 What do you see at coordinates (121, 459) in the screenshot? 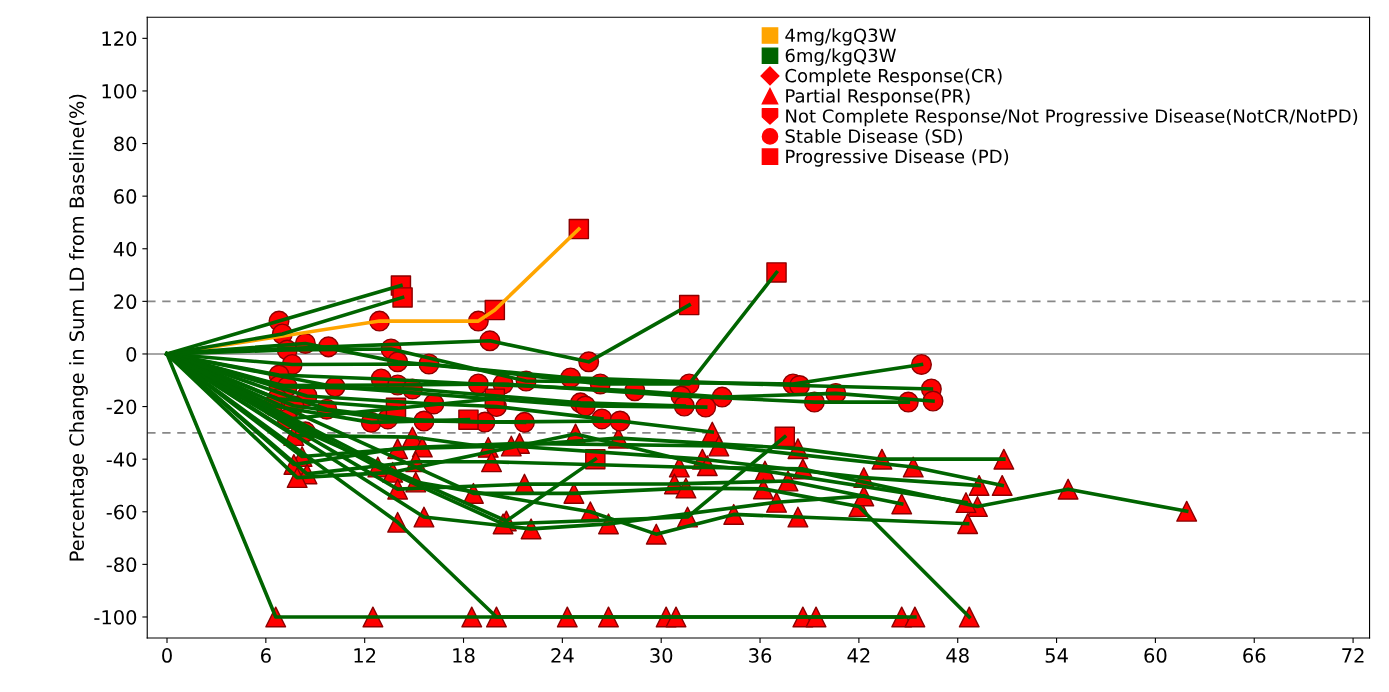
I see `y-tick-label: -40` at bounding box center [121, 459].